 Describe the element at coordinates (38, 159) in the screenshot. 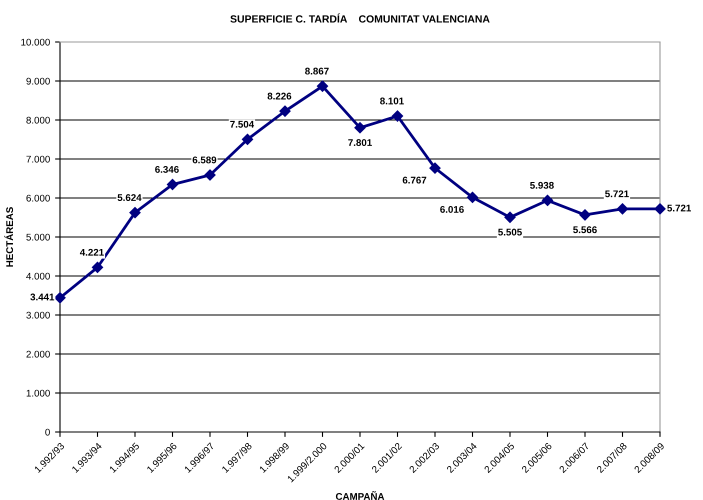

I see `y-tick-label: 7.000` at that location.